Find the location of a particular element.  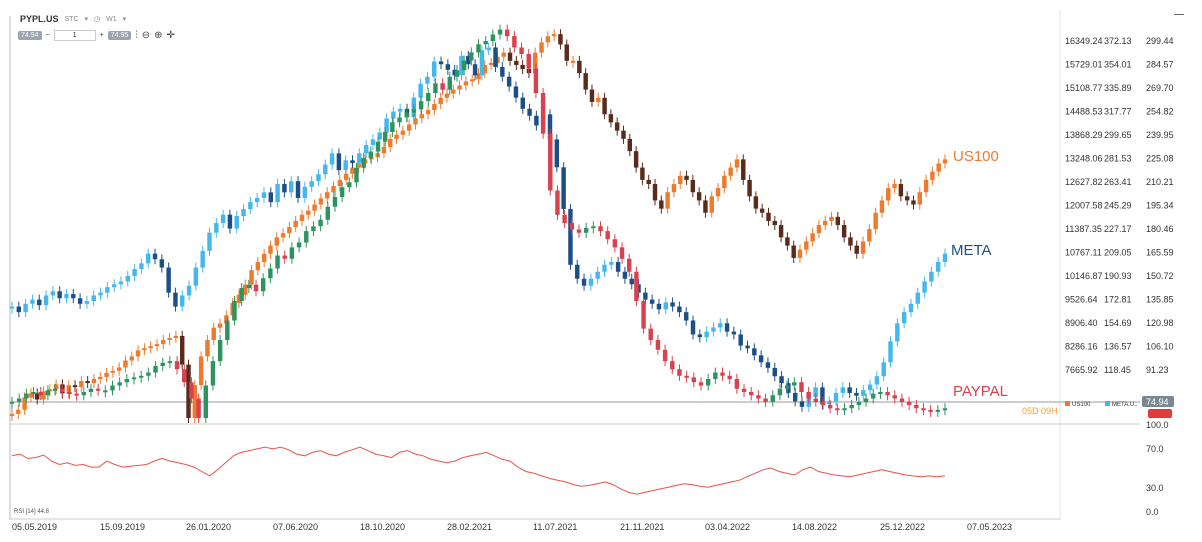

y-tick-us100: 13248.06 is located at coordinates (1084, 159).